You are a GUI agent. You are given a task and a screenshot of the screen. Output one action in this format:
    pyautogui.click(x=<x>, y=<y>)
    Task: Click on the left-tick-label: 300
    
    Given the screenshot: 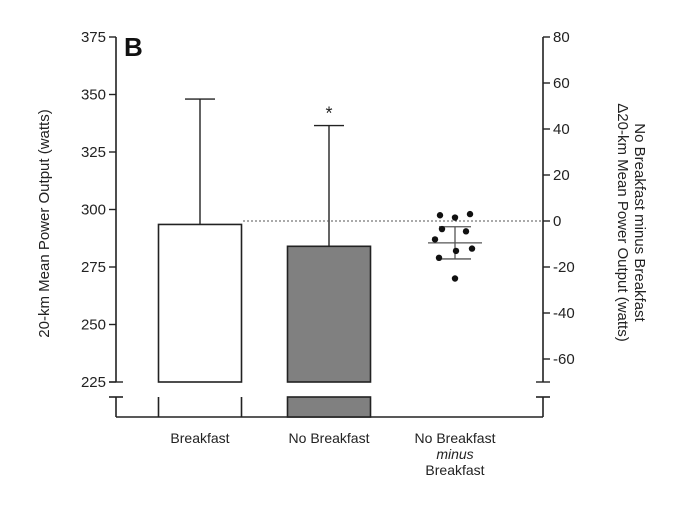 What is the action you would take?
    pyautogui.click(x=93, y=210)
    